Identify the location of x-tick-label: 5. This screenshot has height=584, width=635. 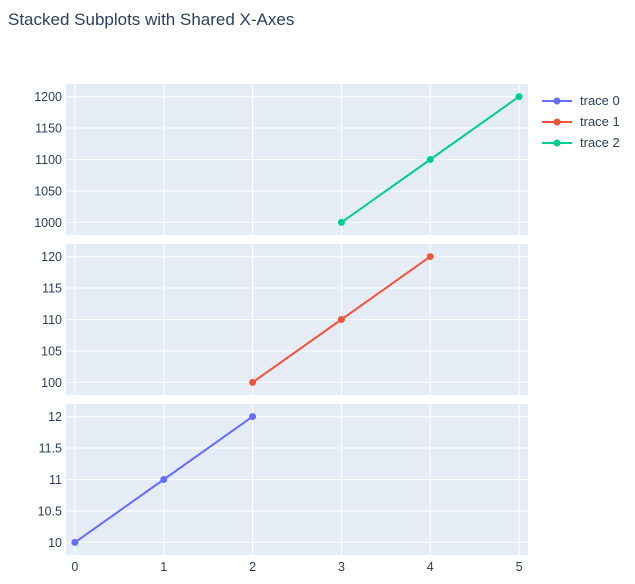
(519, 567).